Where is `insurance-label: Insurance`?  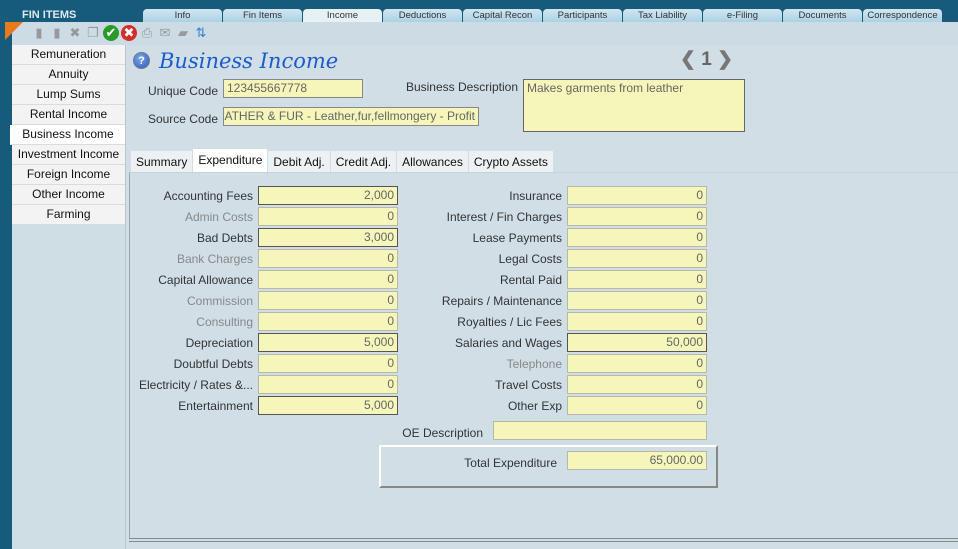 insurance-label: Insurance is located at coordinates (535, 196).